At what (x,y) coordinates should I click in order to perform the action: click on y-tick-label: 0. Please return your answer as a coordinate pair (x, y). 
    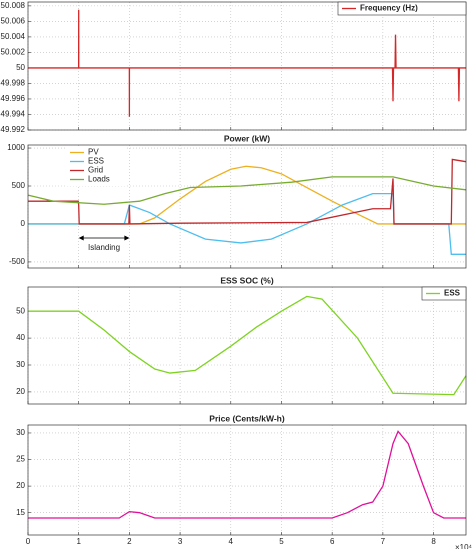
    Looking at the image, I should click on (23, 223).